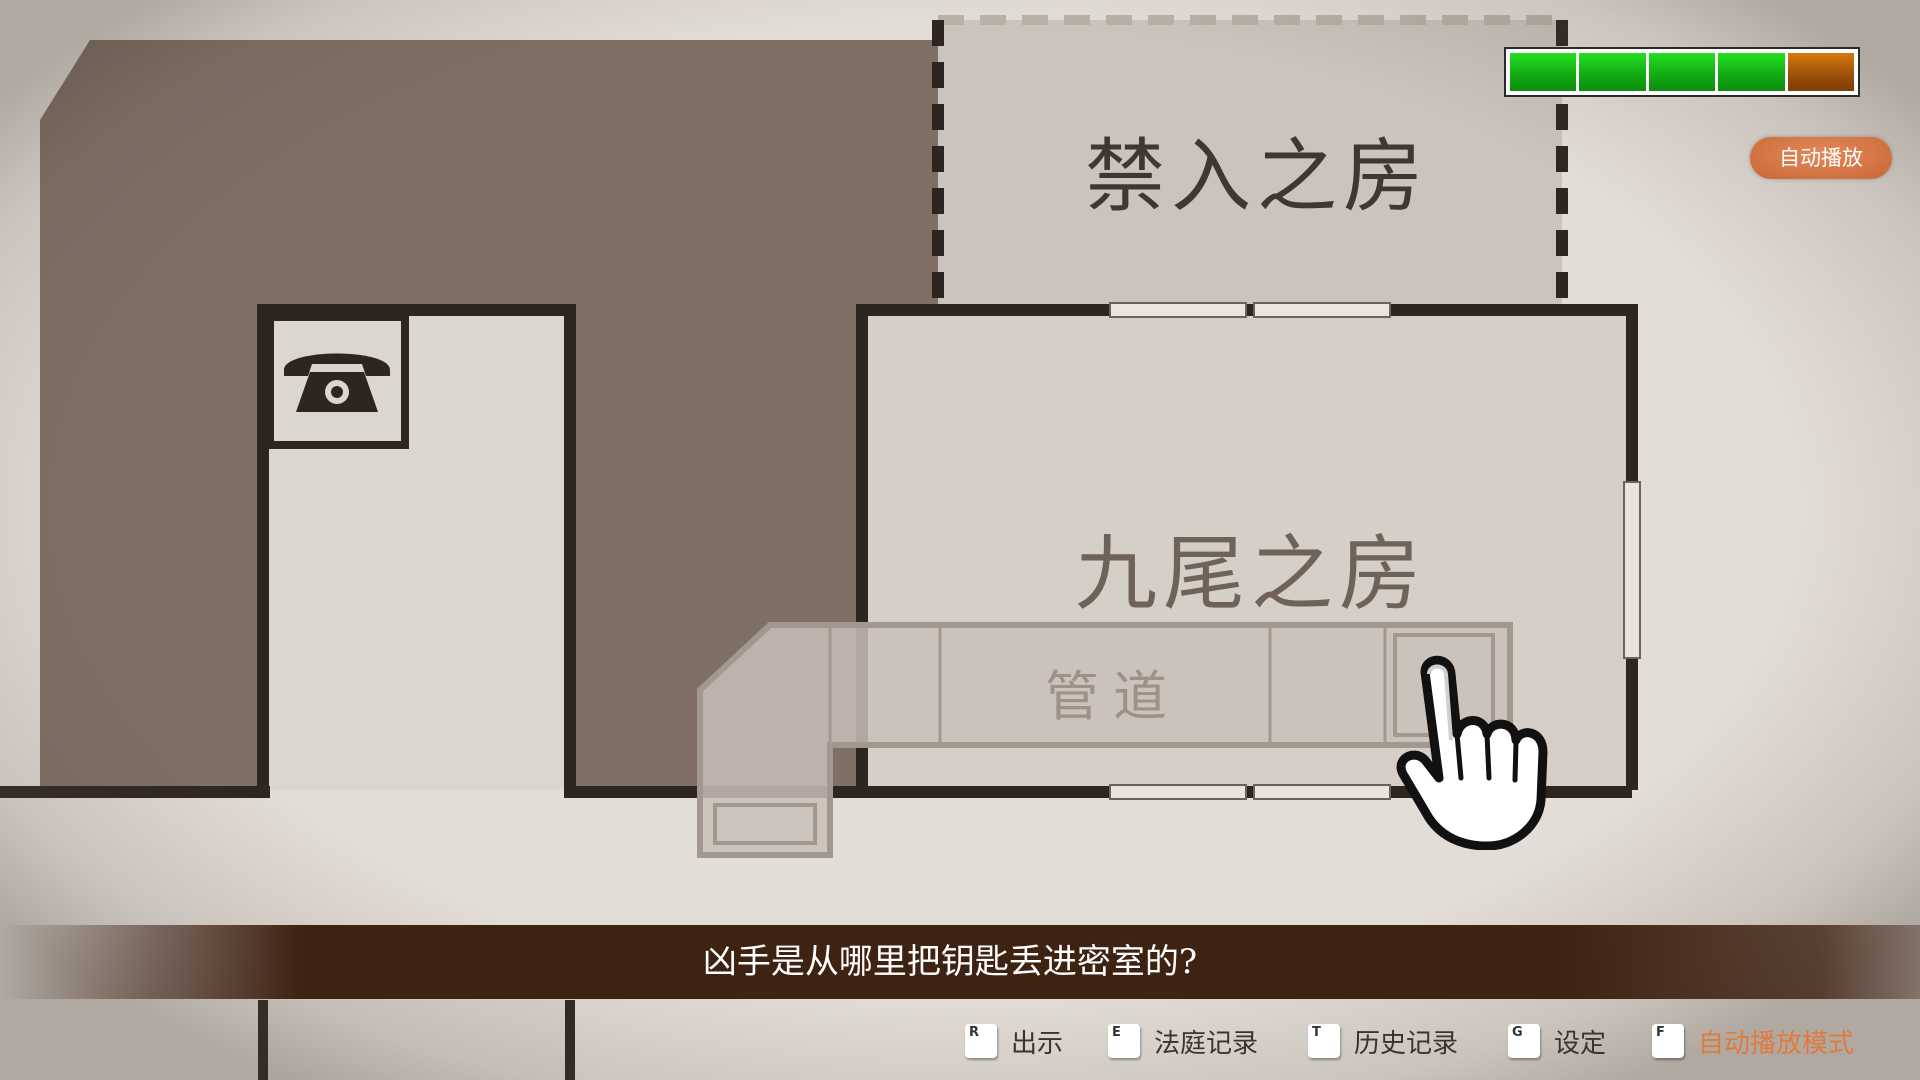 The width and height of the screenshot is (1920, 1080). I want to click on forbidden-room-label: 禁入之房, so click(1257, 176).